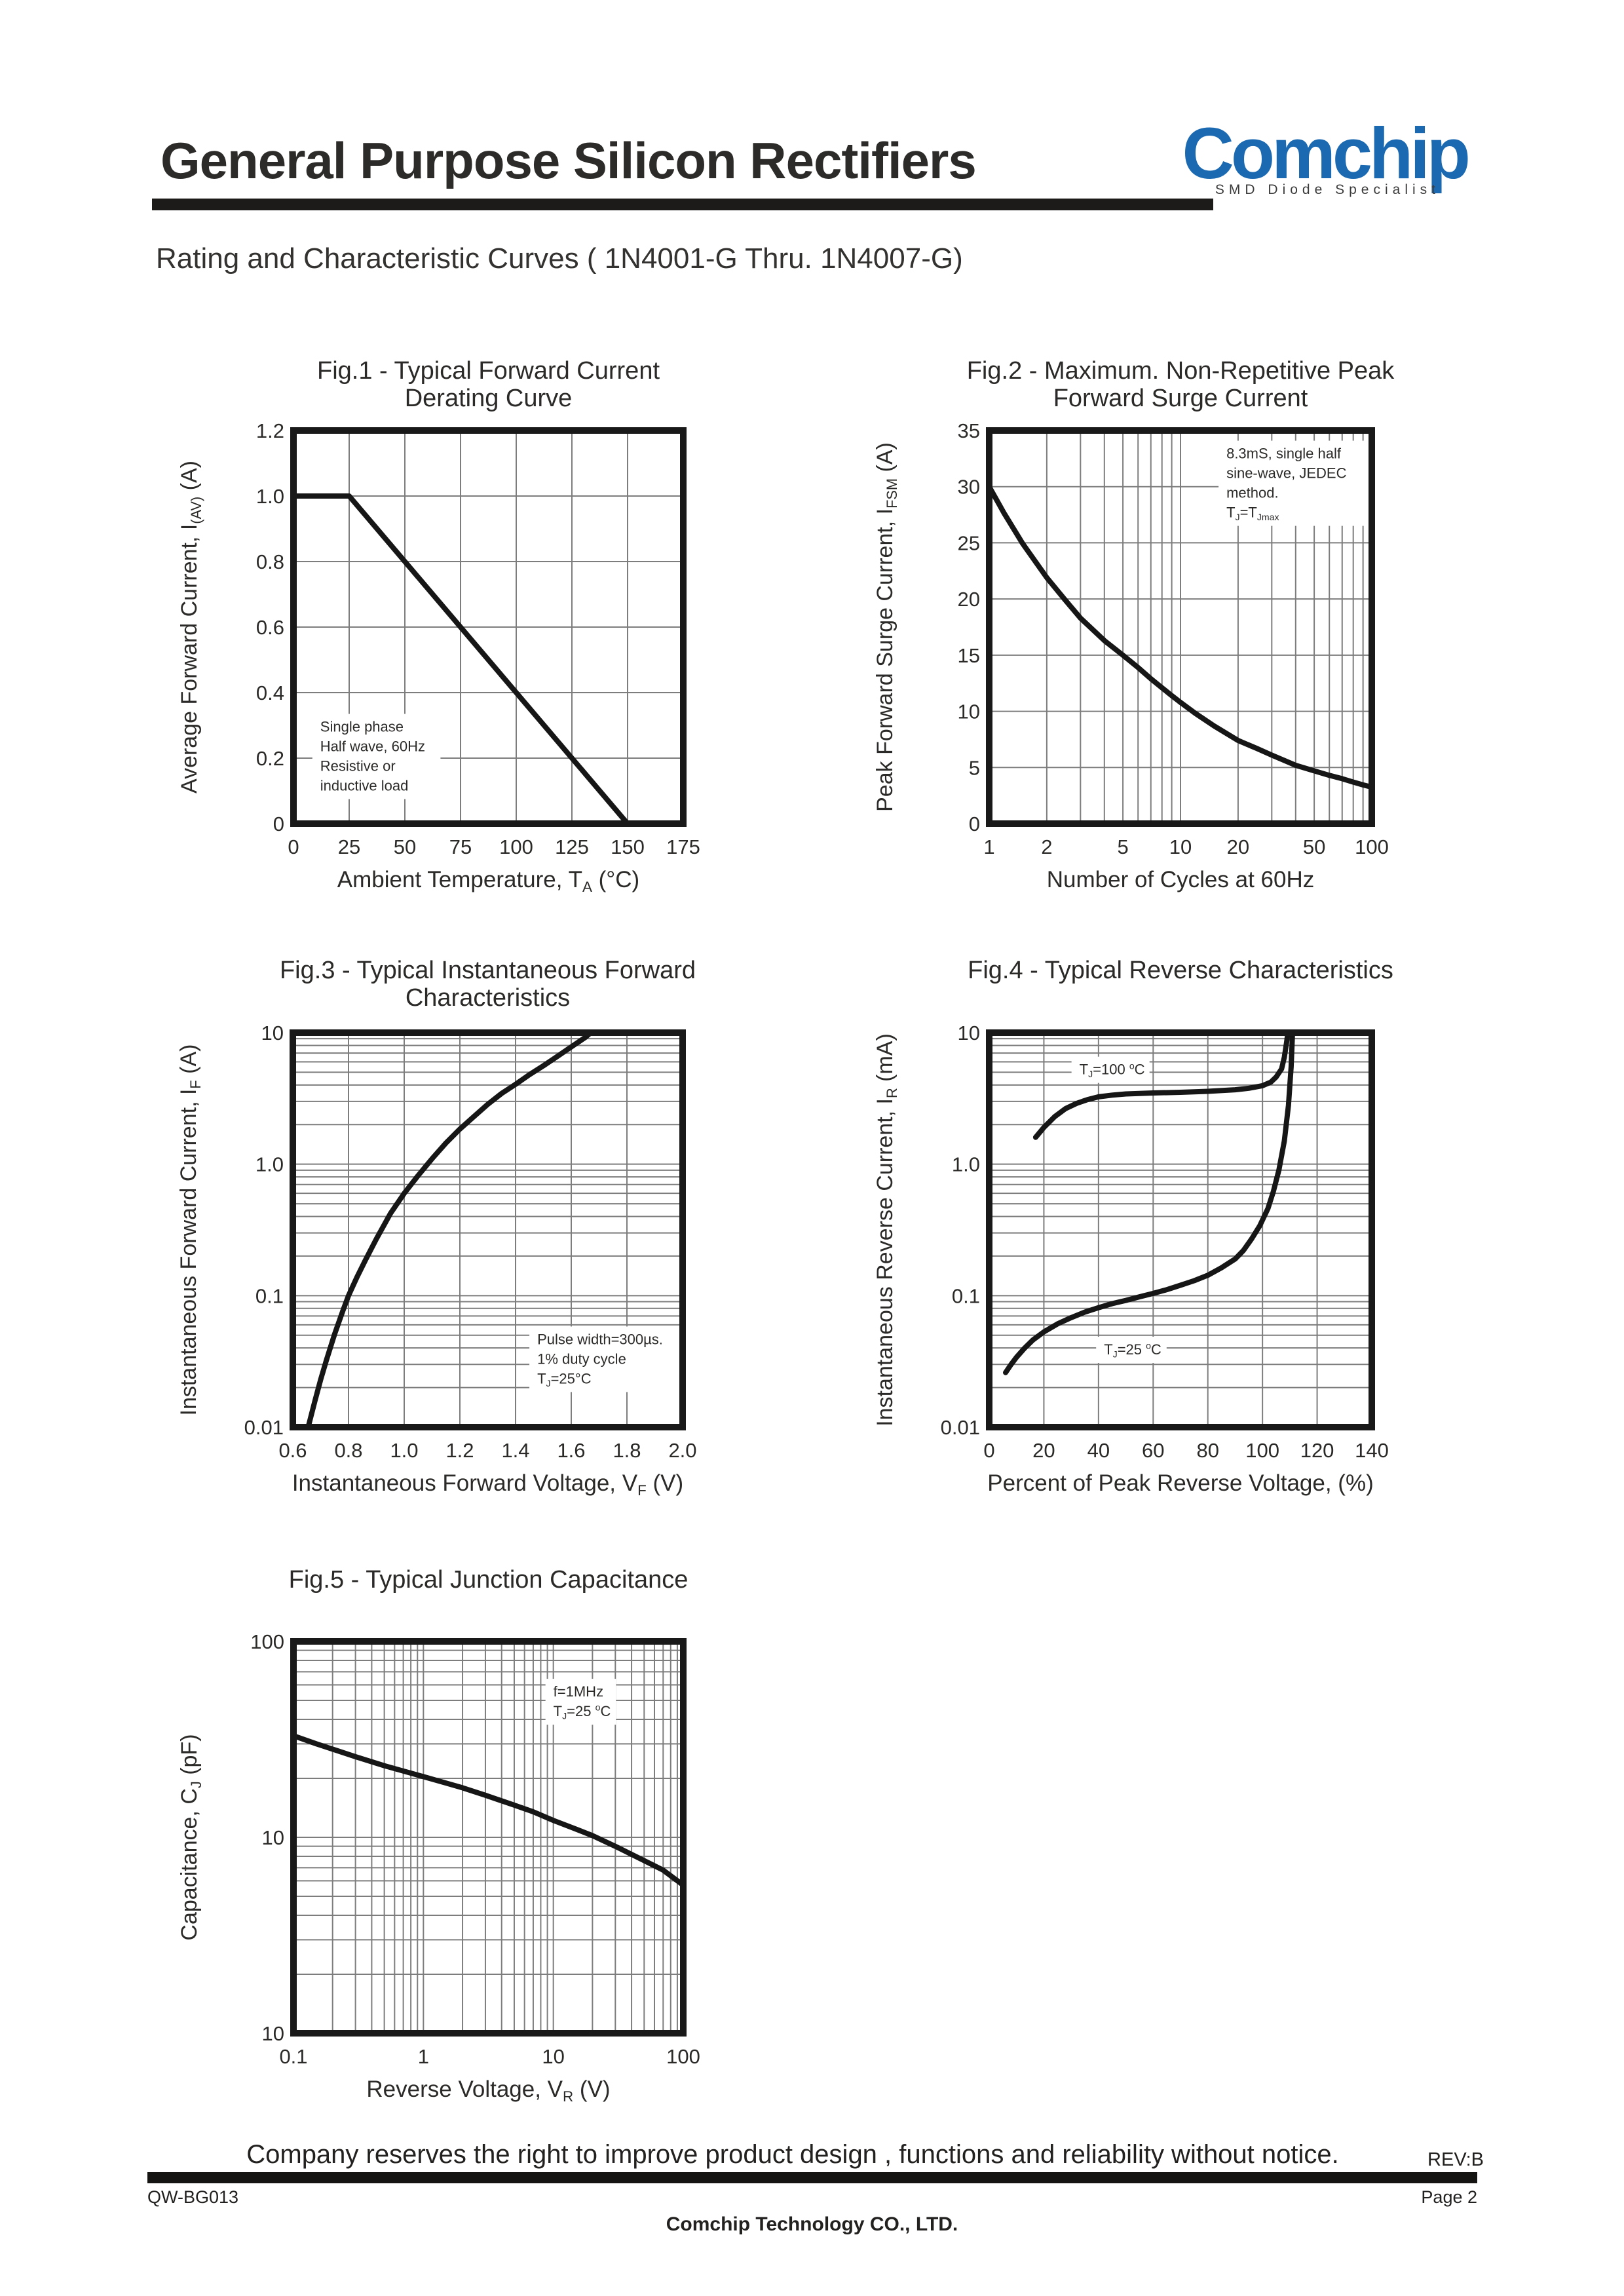 The width and height of the screenshot is (1624, 2296). What do you see at coordinates (564, 1379) in the screenshot?
I see `svg-text: TJ=25°C` at bounding box center [564, 1379].